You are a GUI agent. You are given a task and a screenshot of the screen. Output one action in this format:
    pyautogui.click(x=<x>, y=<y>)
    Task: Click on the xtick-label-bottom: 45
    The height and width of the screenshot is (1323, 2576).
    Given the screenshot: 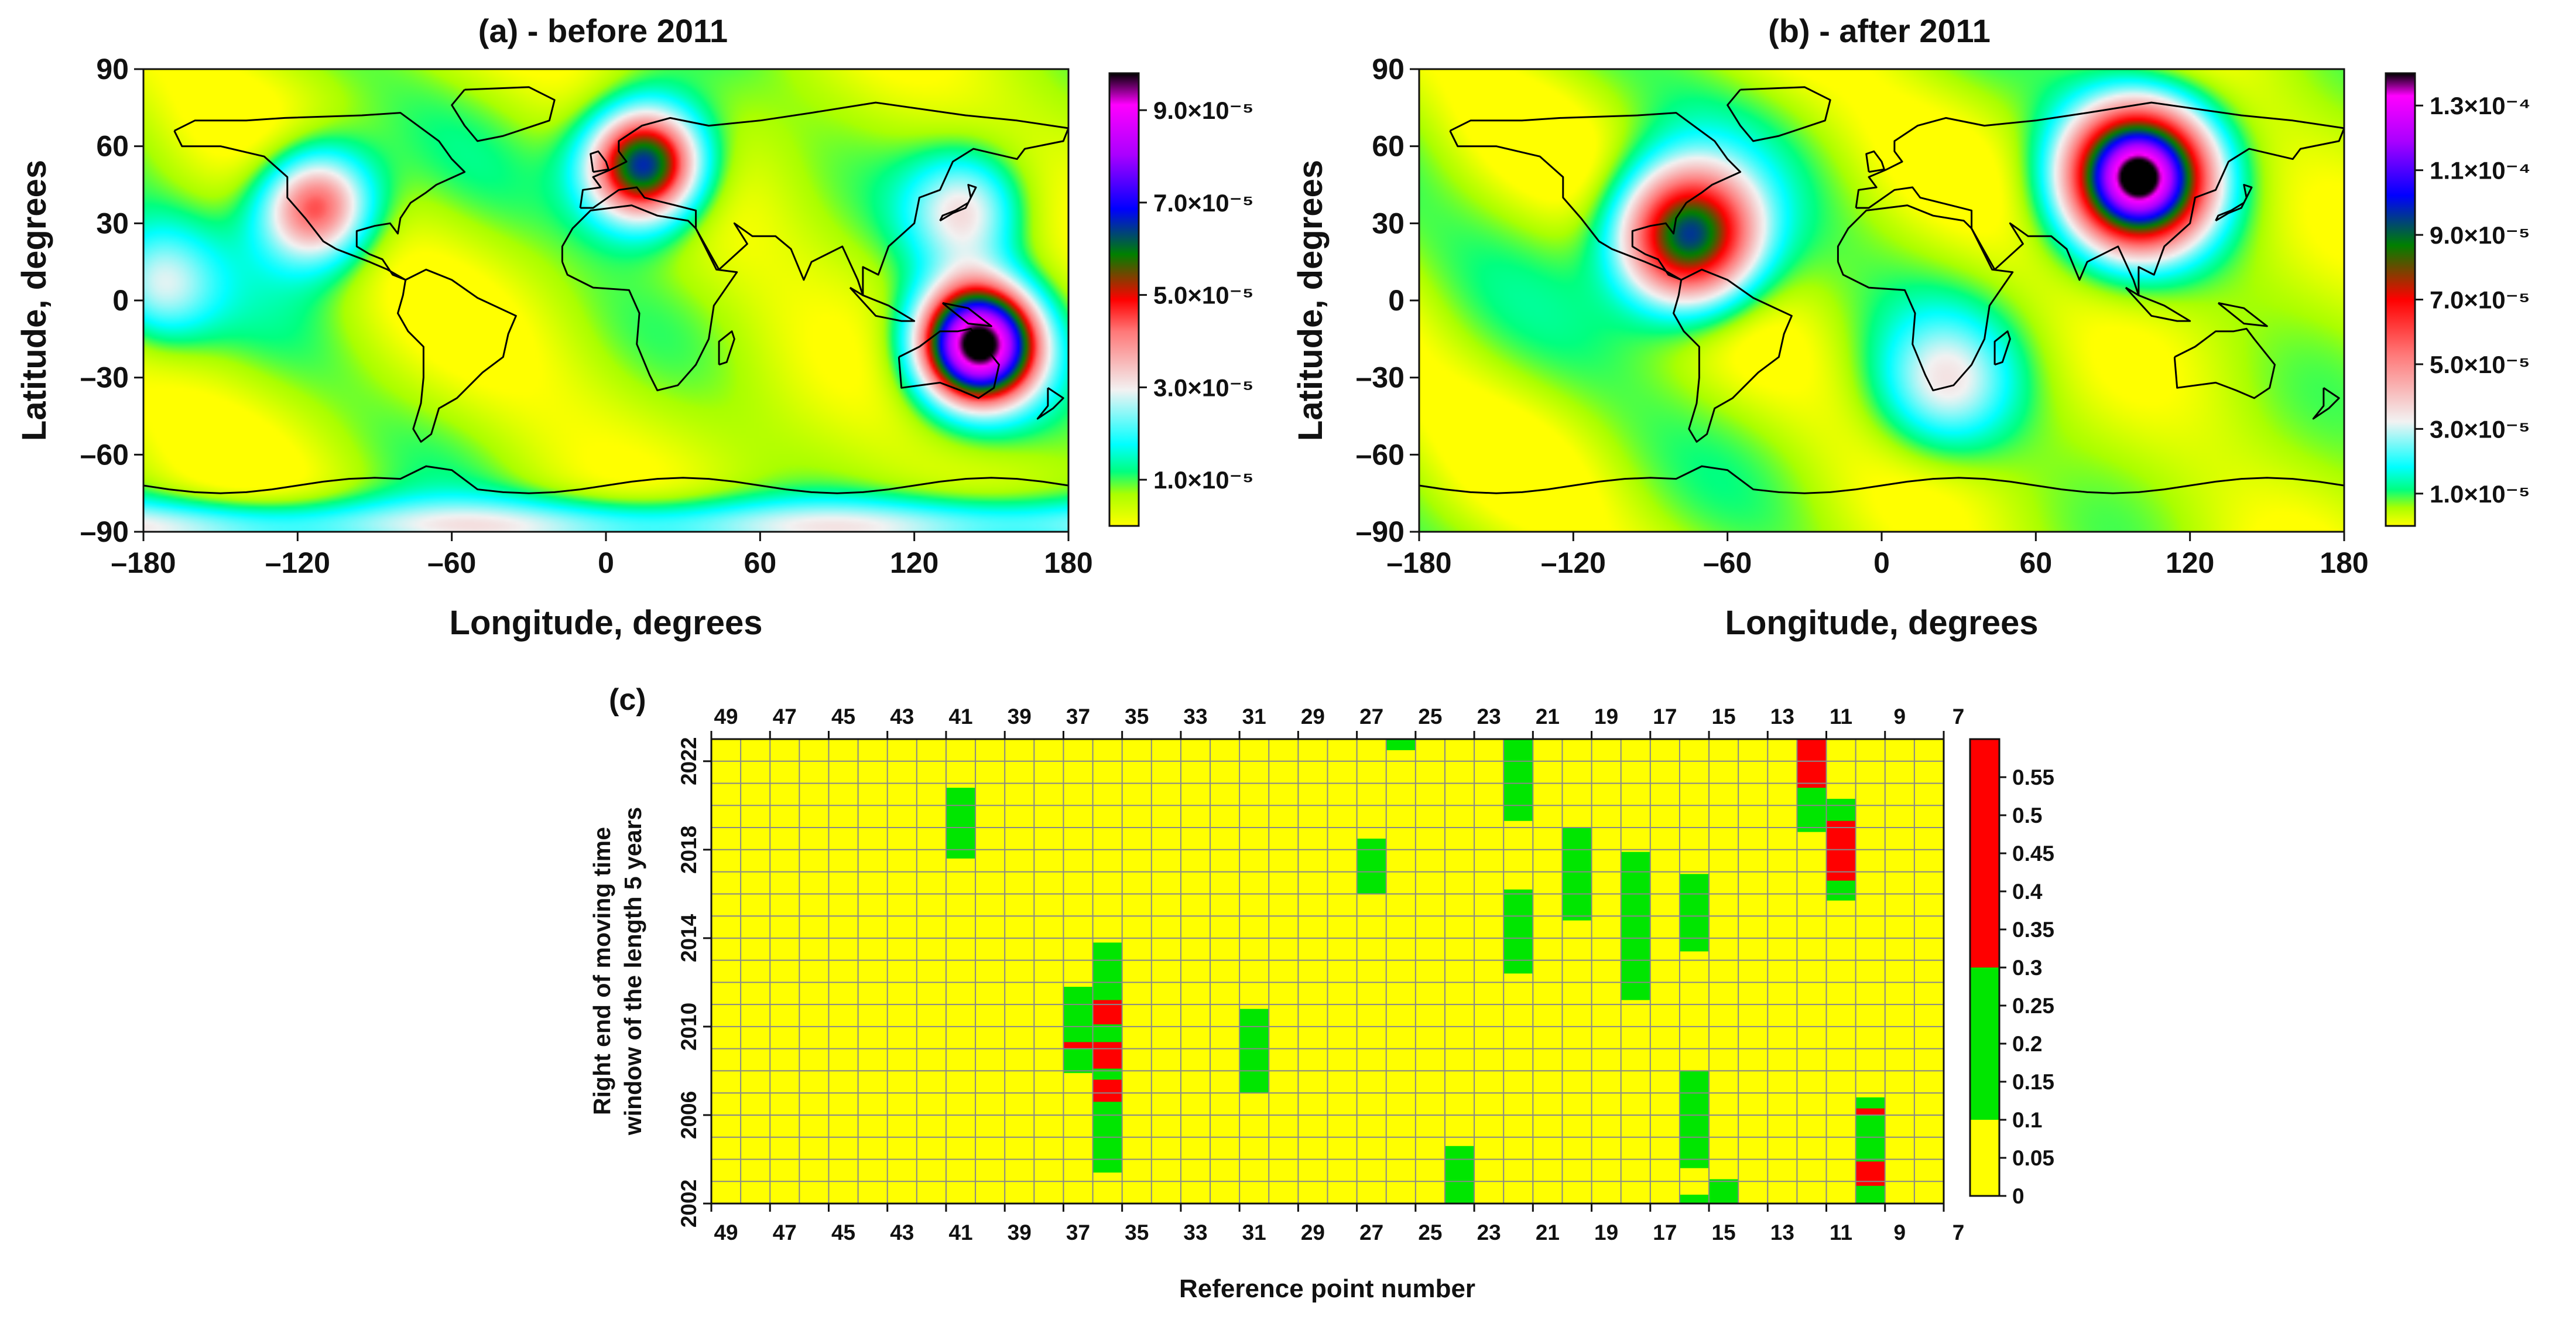 What is the action you would take?
    pyautogui.click(x=843, y=1233)
    